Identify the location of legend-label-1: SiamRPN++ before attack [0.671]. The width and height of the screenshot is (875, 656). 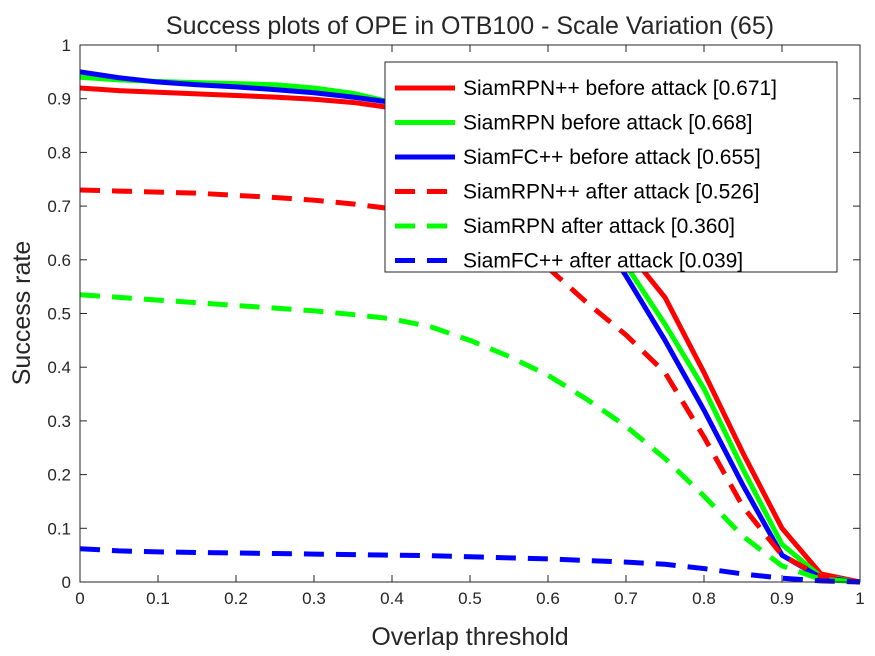
(620, 88).